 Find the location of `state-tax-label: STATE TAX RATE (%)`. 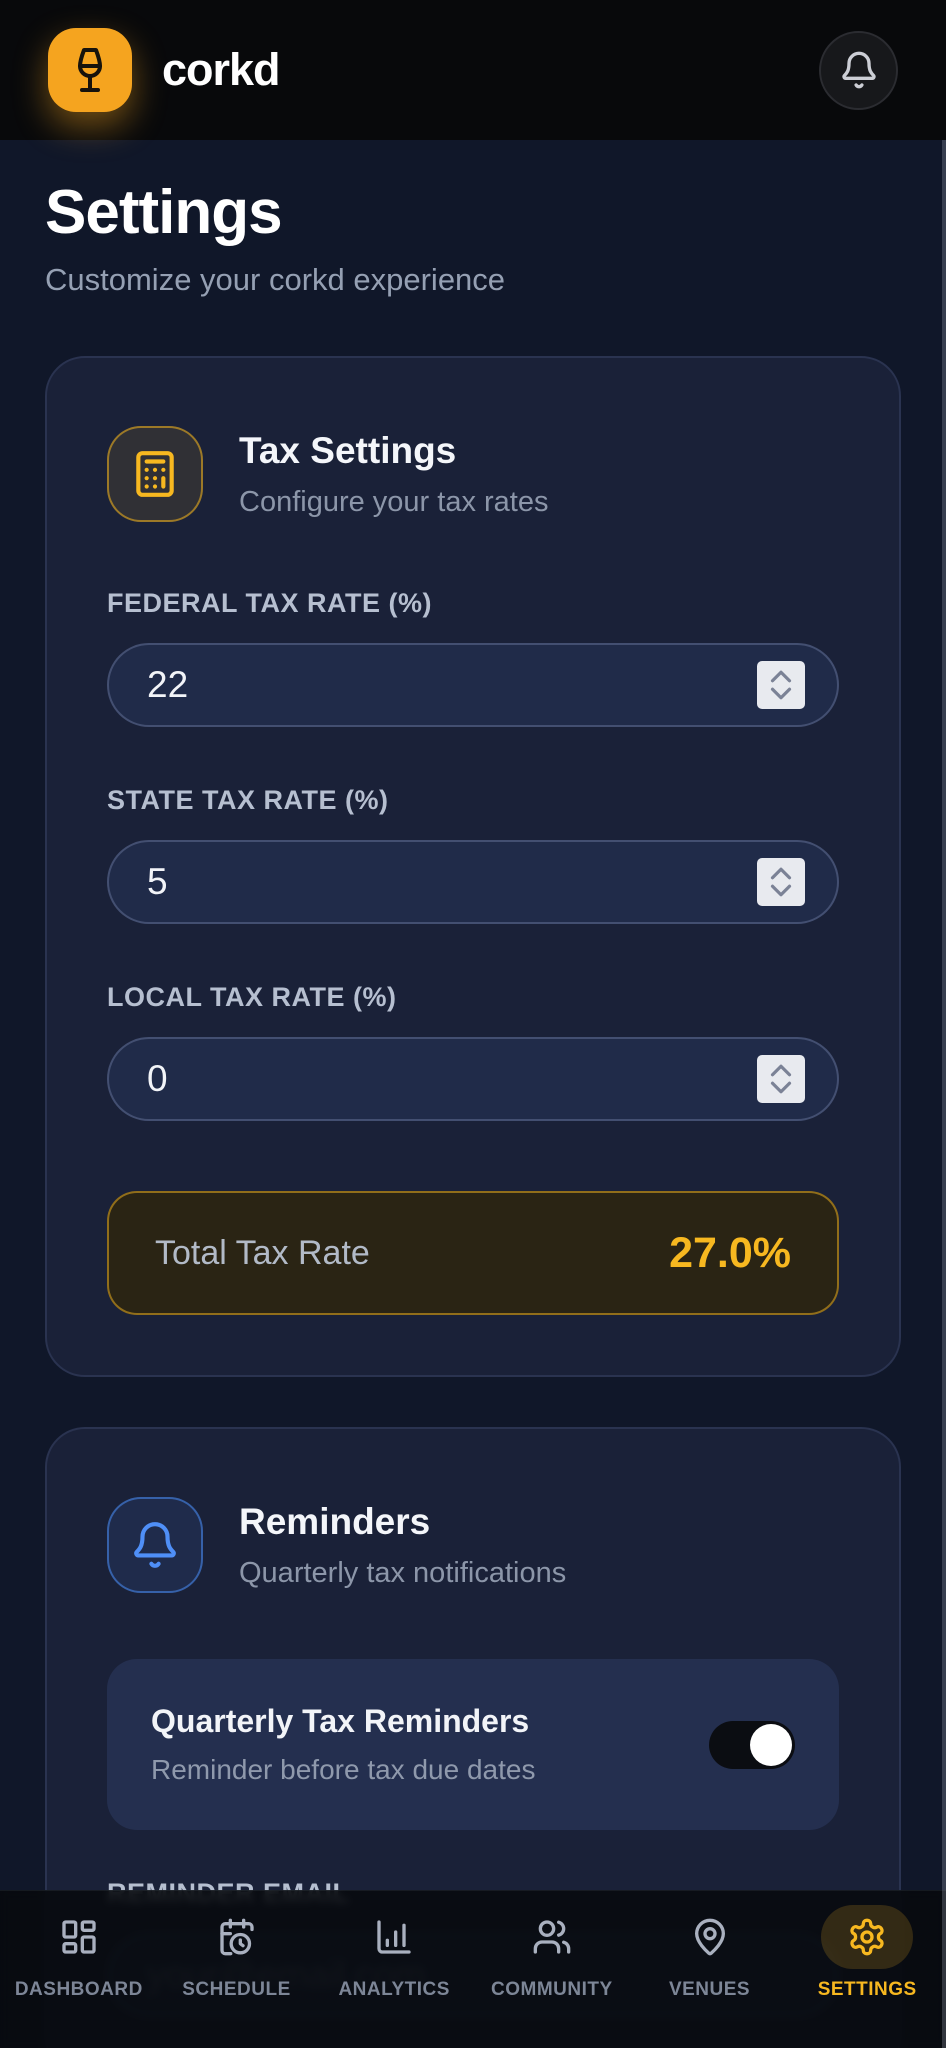

state-tax-label: STATE TAX RATE (%) is located at coordinates (248, 800).